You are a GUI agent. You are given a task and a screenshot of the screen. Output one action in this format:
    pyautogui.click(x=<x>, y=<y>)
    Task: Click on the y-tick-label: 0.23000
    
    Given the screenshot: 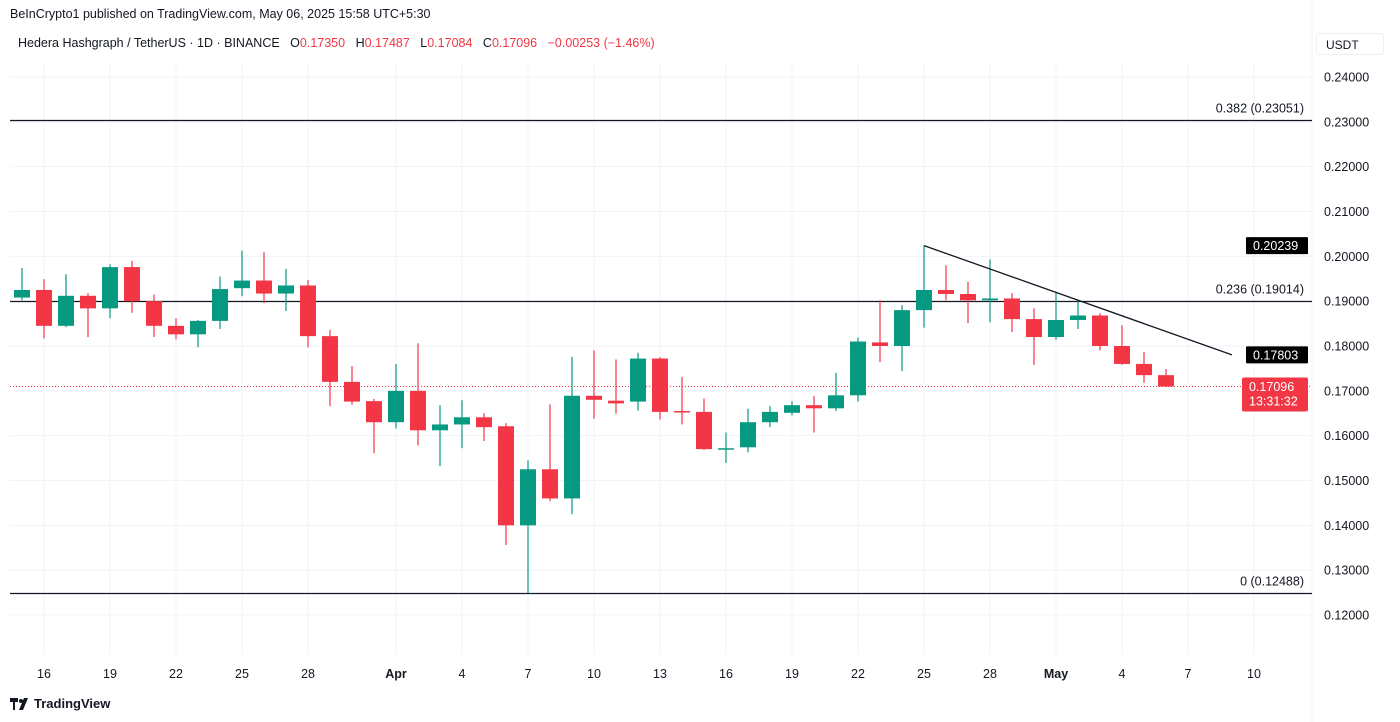 What is the action you would take?
    pyautogui.click(x=1346, y=122)
    